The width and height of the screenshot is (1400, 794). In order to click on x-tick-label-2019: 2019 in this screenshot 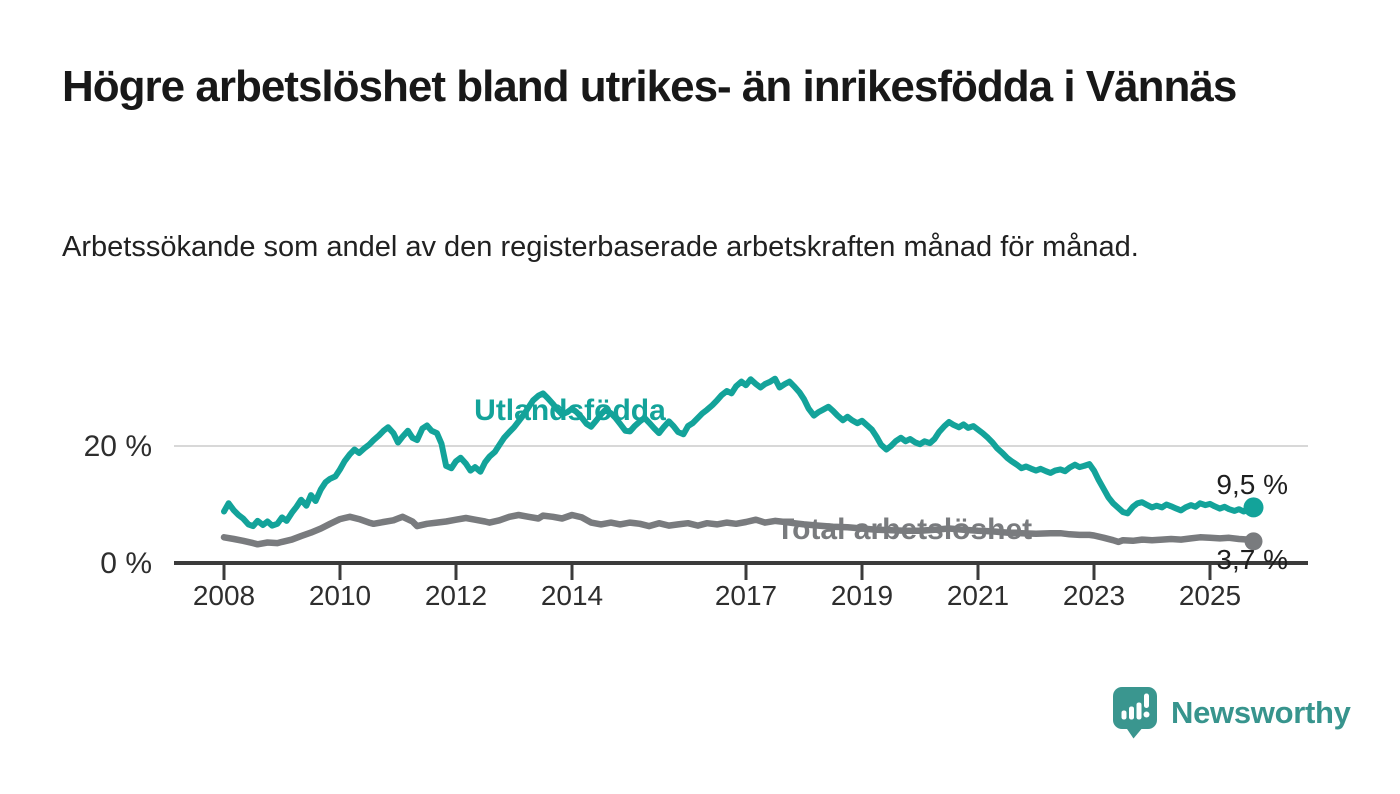, I will do `click(862, 595)`.